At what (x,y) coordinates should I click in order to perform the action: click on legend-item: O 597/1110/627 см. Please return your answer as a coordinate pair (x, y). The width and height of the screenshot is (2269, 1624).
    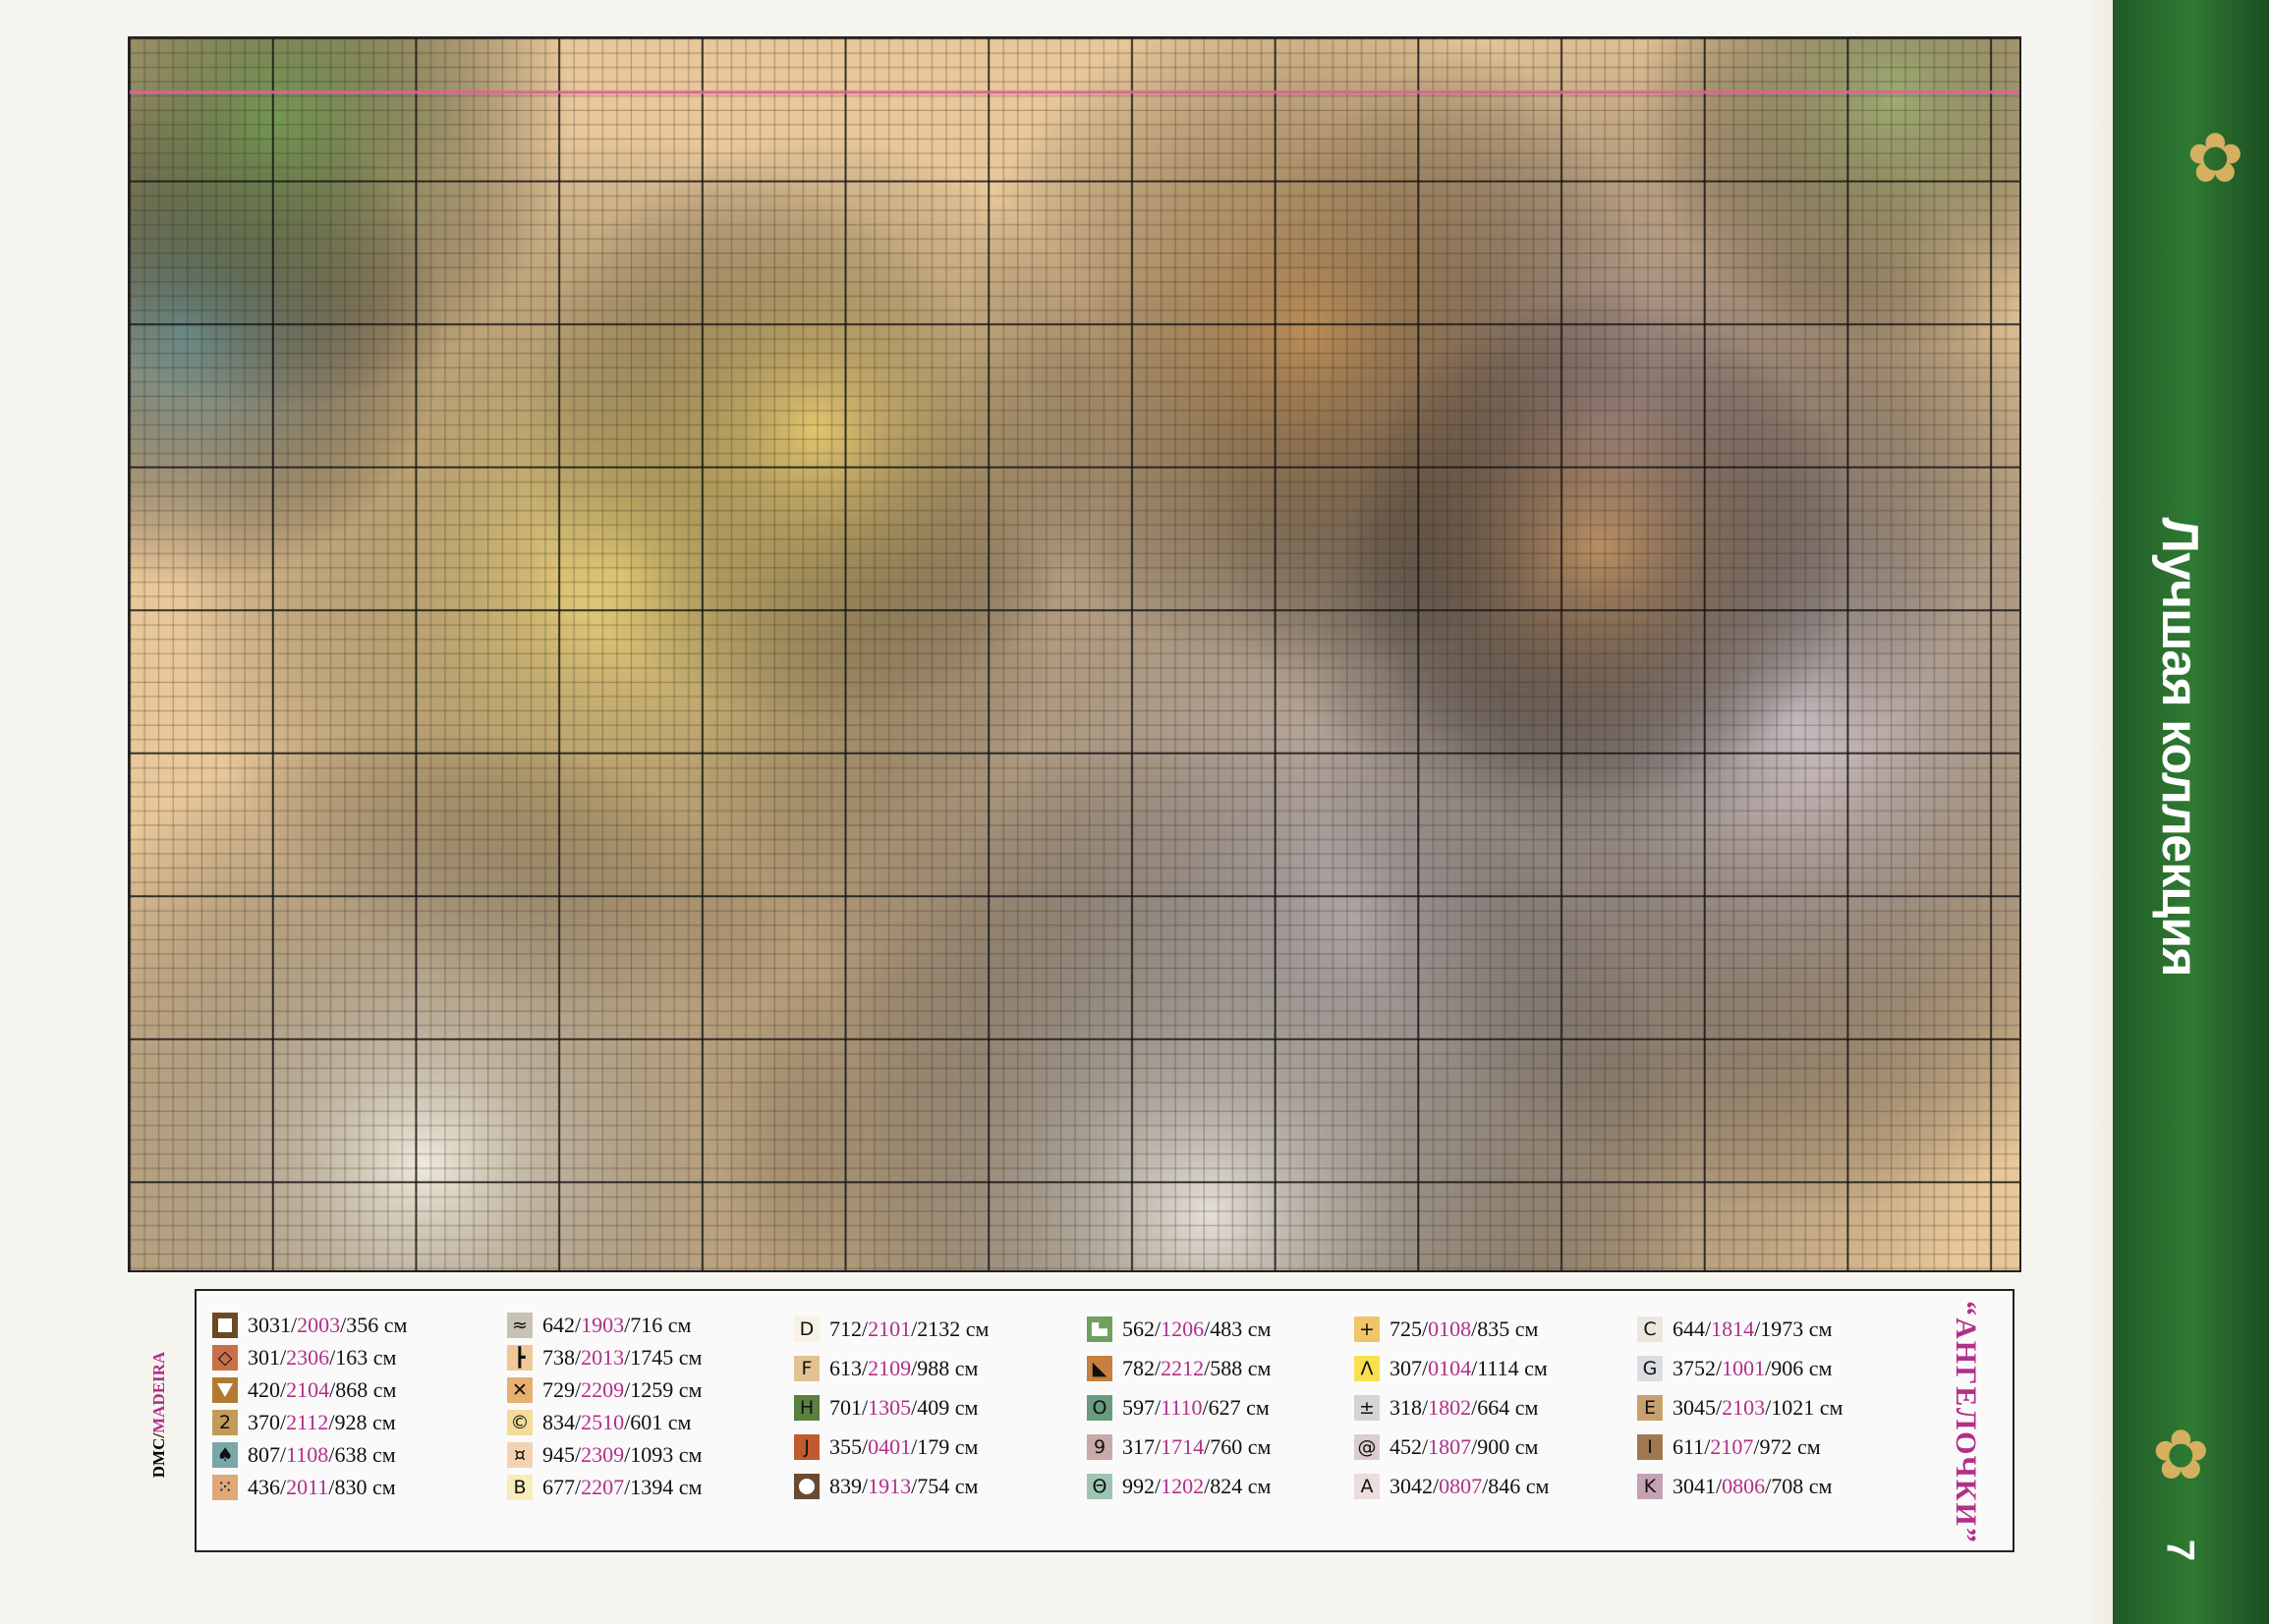
    Looking at the image, I should click on (1178, 1408).